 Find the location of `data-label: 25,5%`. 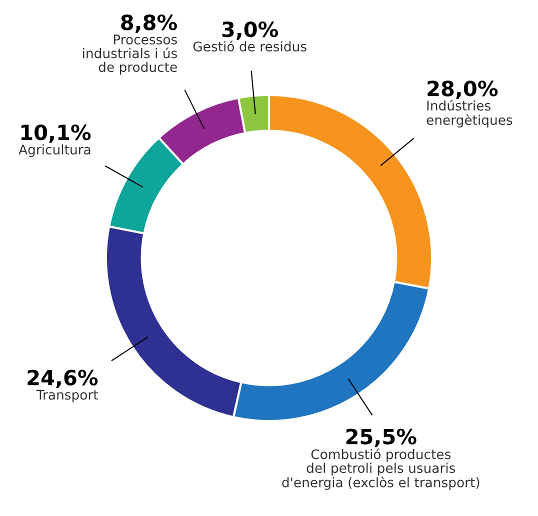

data-label: 25,5% is located at coordinates (381, 438).